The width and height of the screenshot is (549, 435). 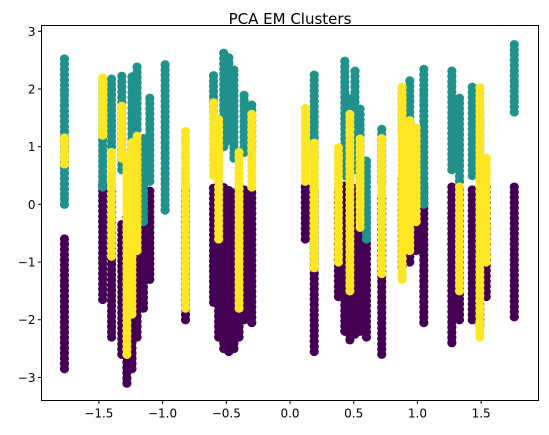 What do you see at coordinates (32, 89) in the screenshot?
I see `y-tick-label: 2` at bounding box center [32, 89].